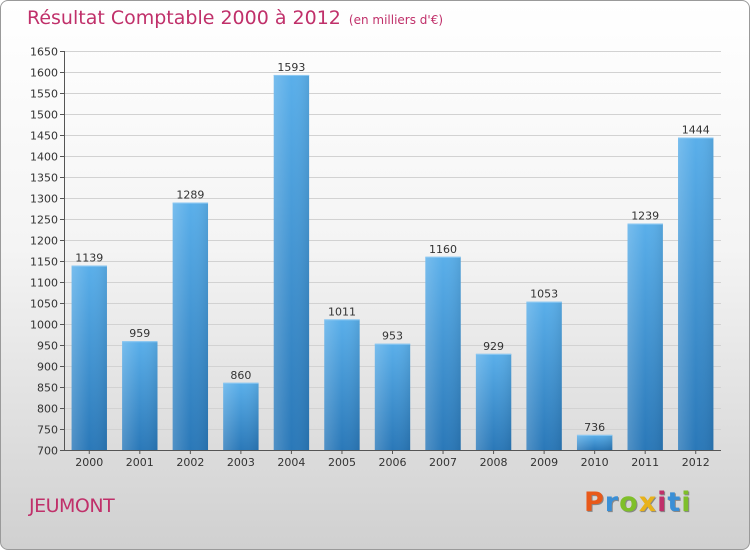 This screenshot has width=750, height=550. What do you see at coordinates (44, 241) in the screenshot?
I see `y-tick-label: 1200` at bounding box center [44, 241].